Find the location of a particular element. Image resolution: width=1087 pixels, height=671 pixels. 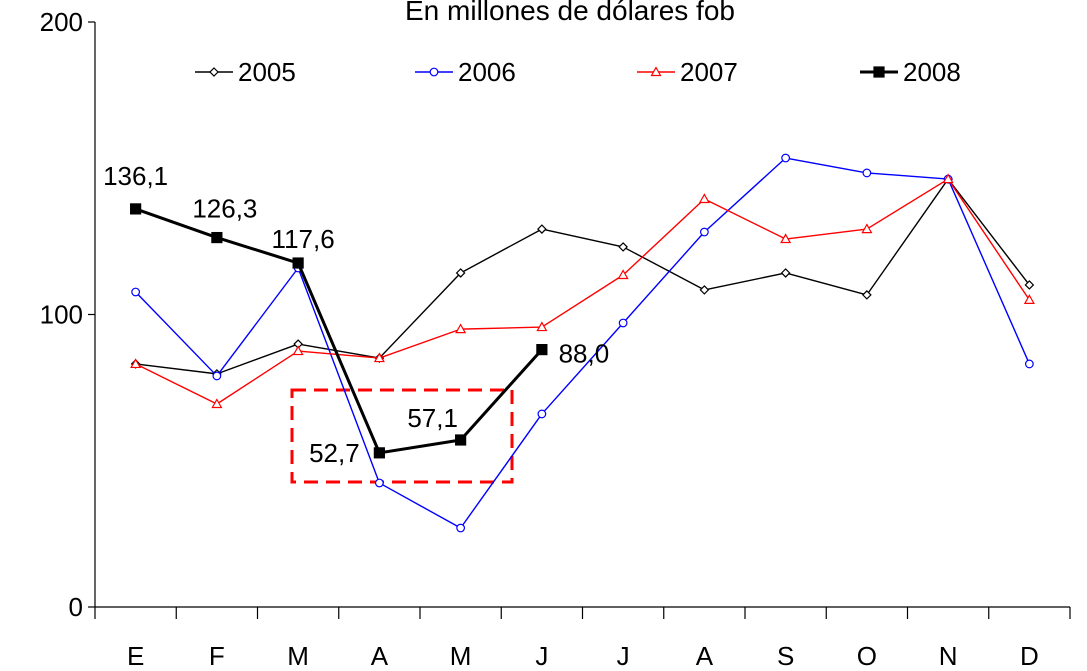

x-tick-label: F is located at coordinates (217, 656).